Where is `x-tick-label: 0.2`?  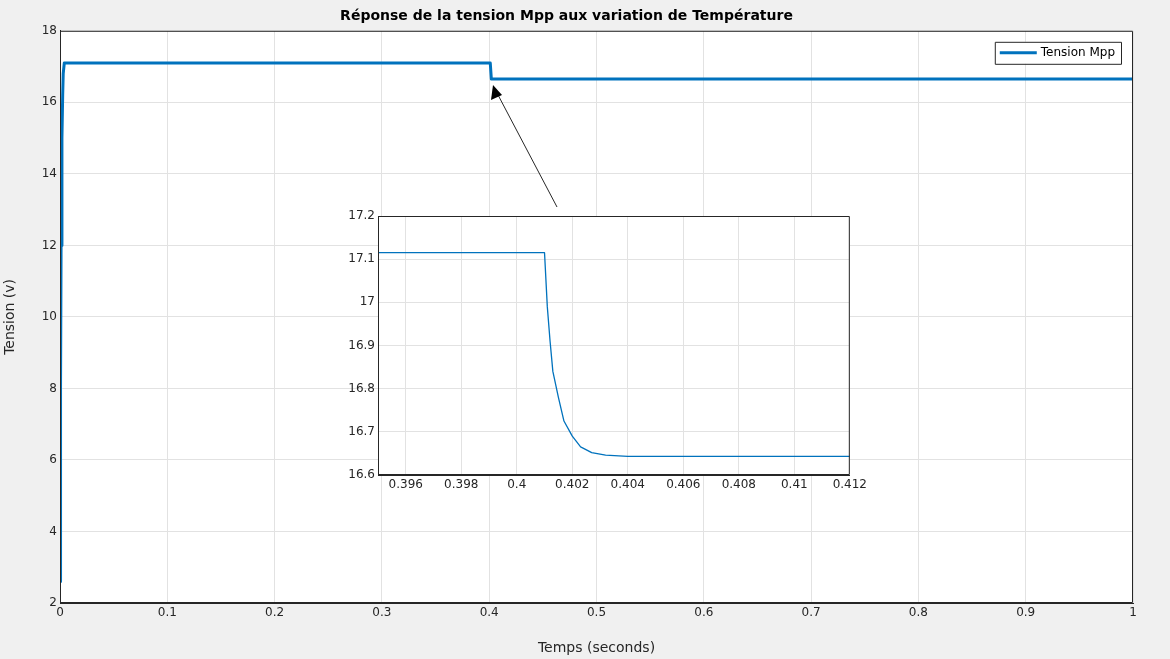
x-tick-label: 0.2 is located at coordinates (275, 612).